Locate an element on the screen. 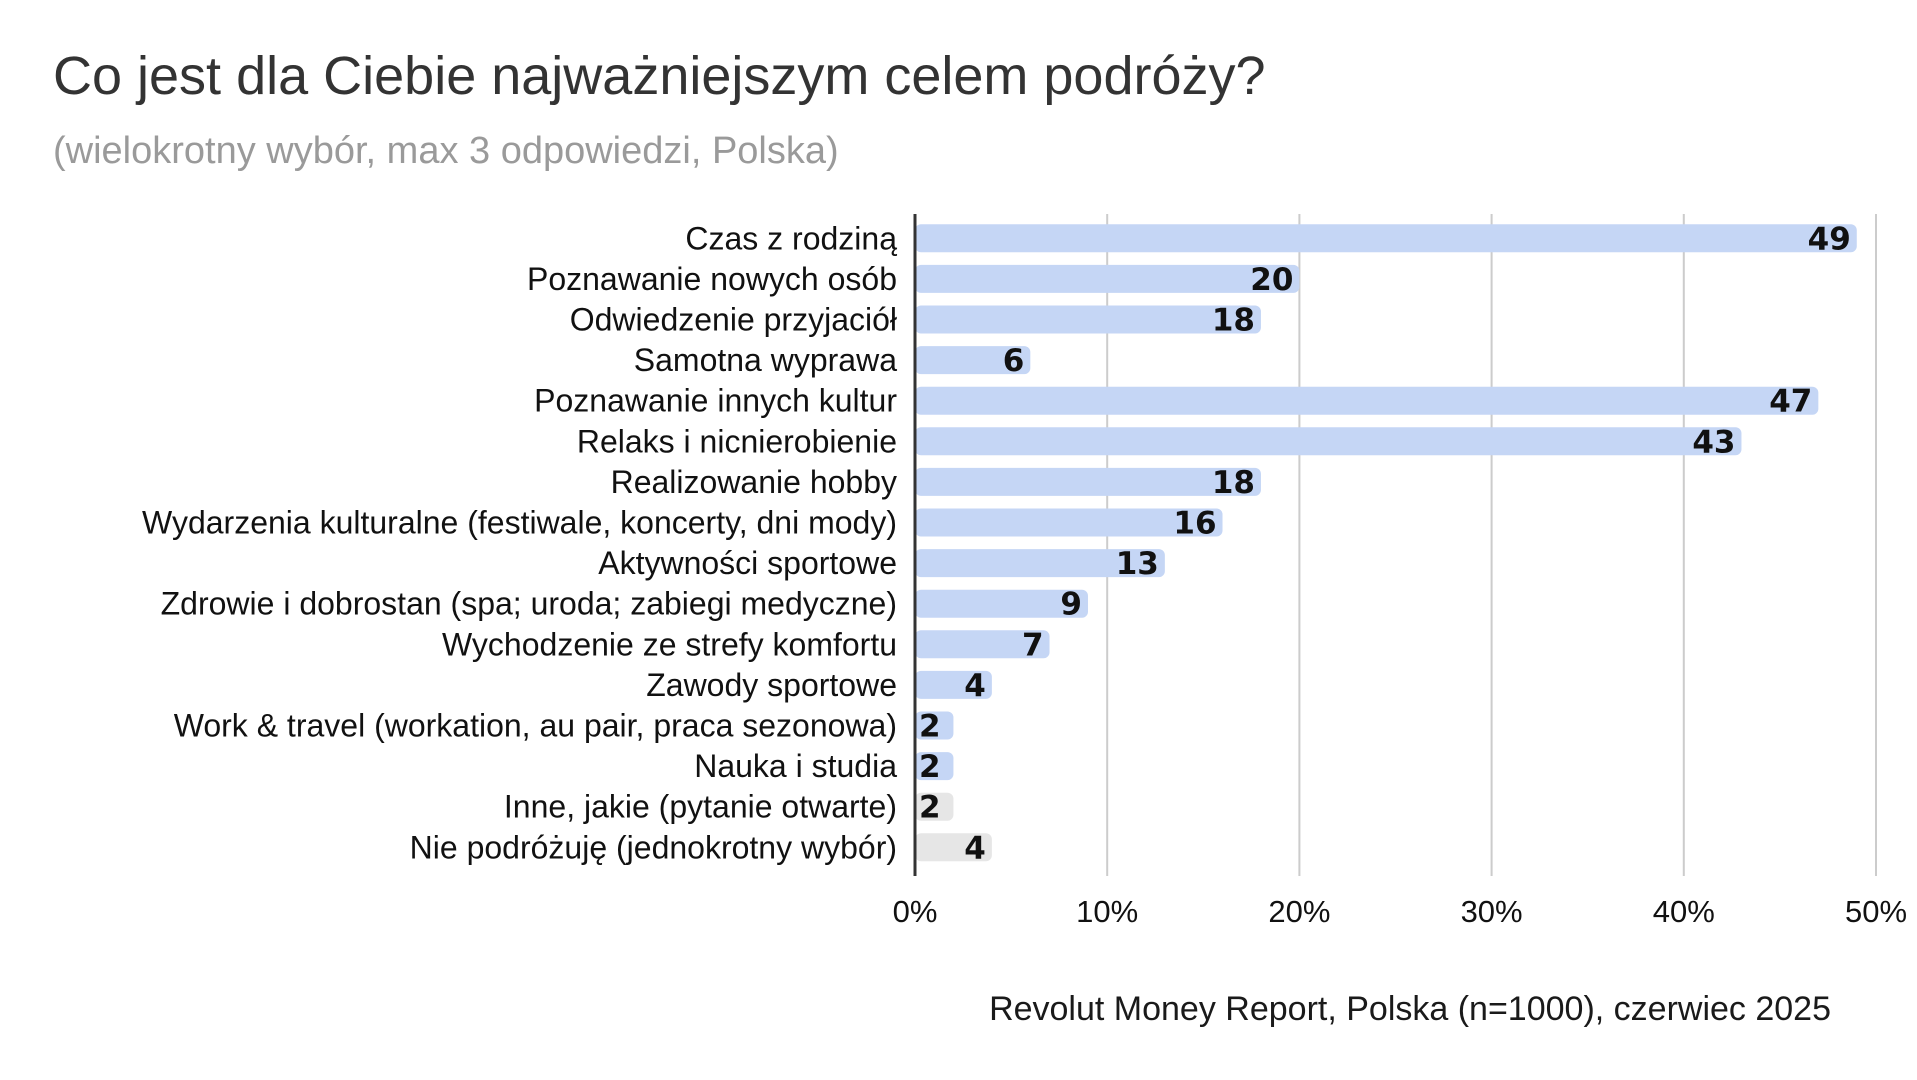  data-label: 43 is located at coordinates (1713, 442).